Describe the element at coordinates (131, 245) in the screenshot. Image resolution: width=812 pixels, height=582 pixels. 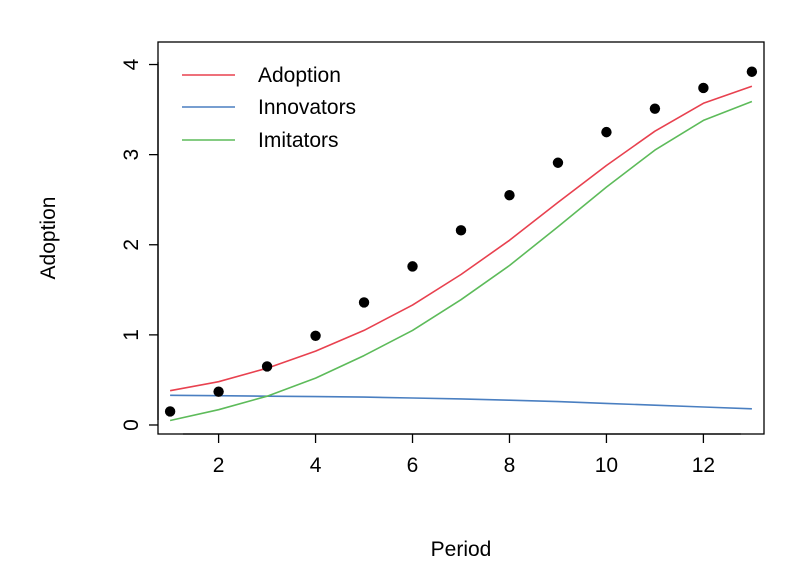
I see `y-tick-label-2: 2` at that location.